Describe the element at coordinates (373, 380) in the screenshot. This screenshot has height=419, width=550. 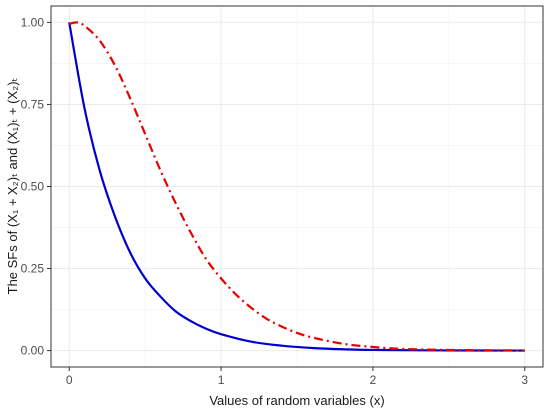
I see `x-tick-label: 2` at that location.